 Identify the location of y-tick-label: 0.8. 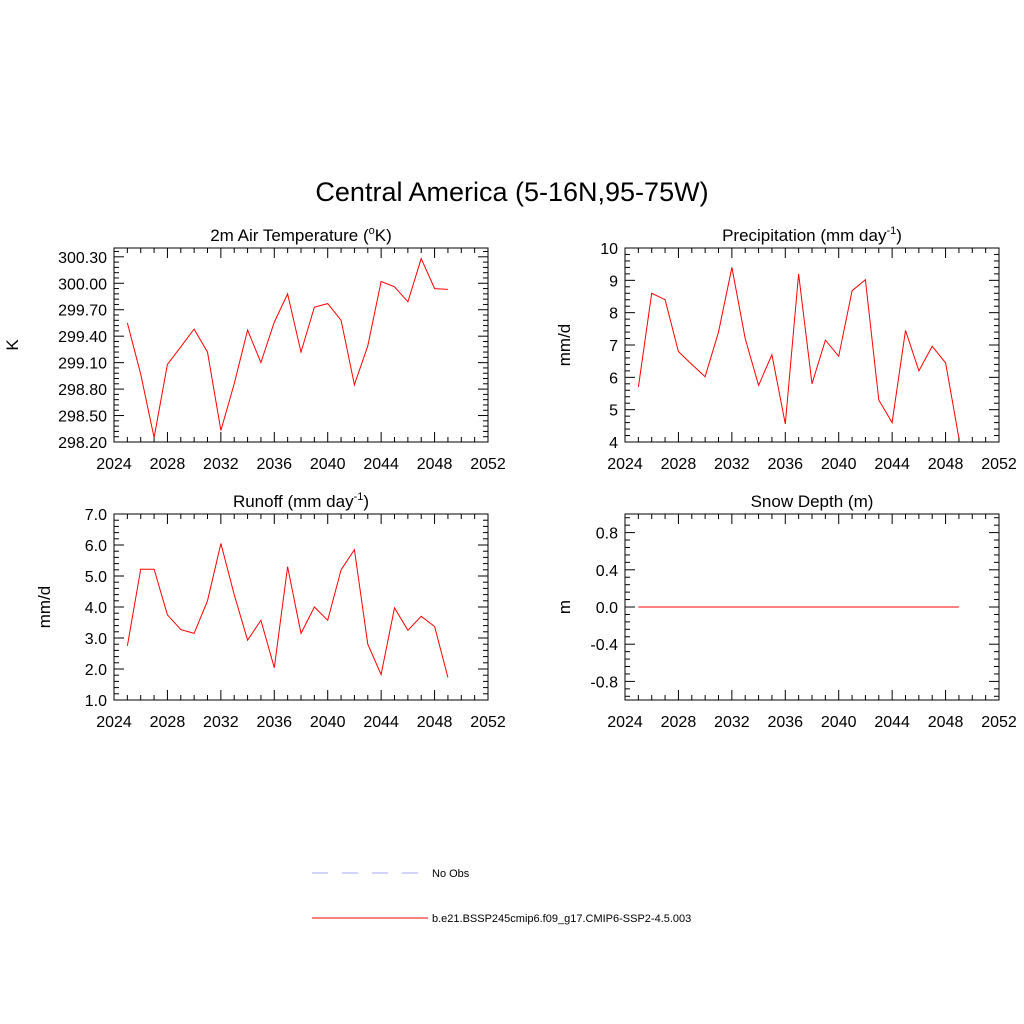
(607, 534).